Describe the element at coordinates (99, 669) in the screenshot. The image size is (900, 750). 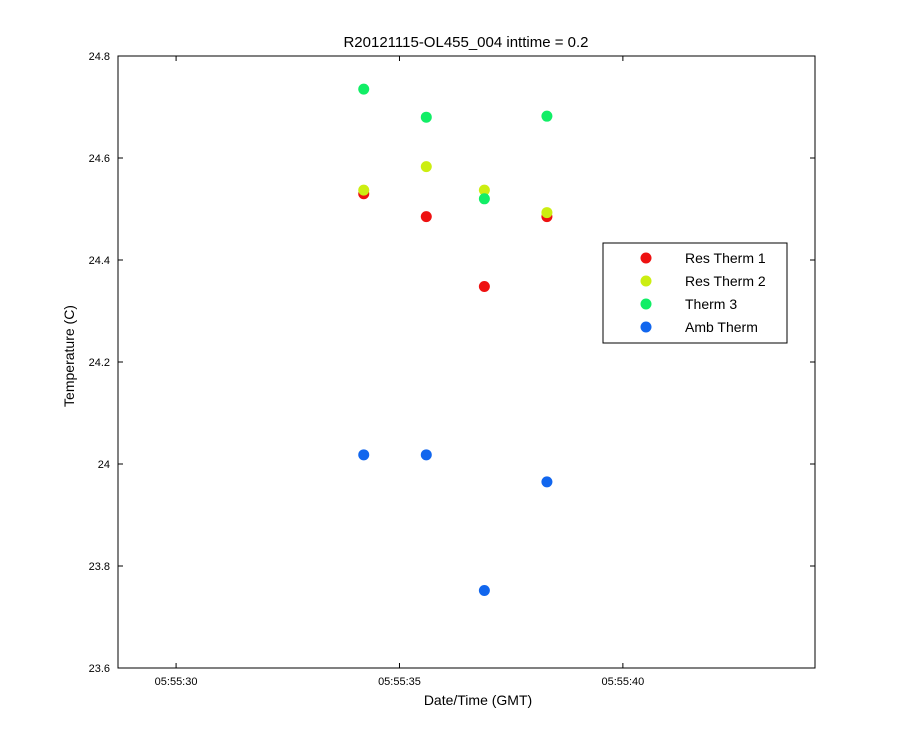
I see `y-tick-label: 23.6` at that location.